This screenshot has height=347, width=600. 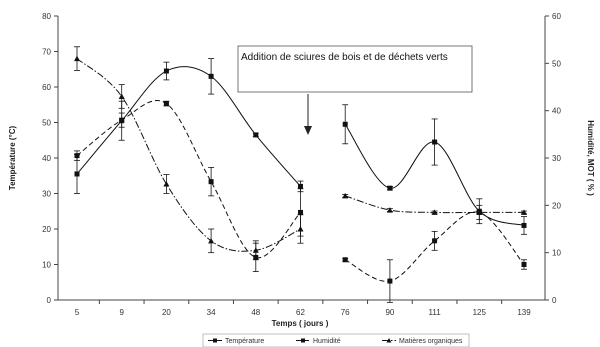 I want to click on annotation-box, so click(x=355, y=69).